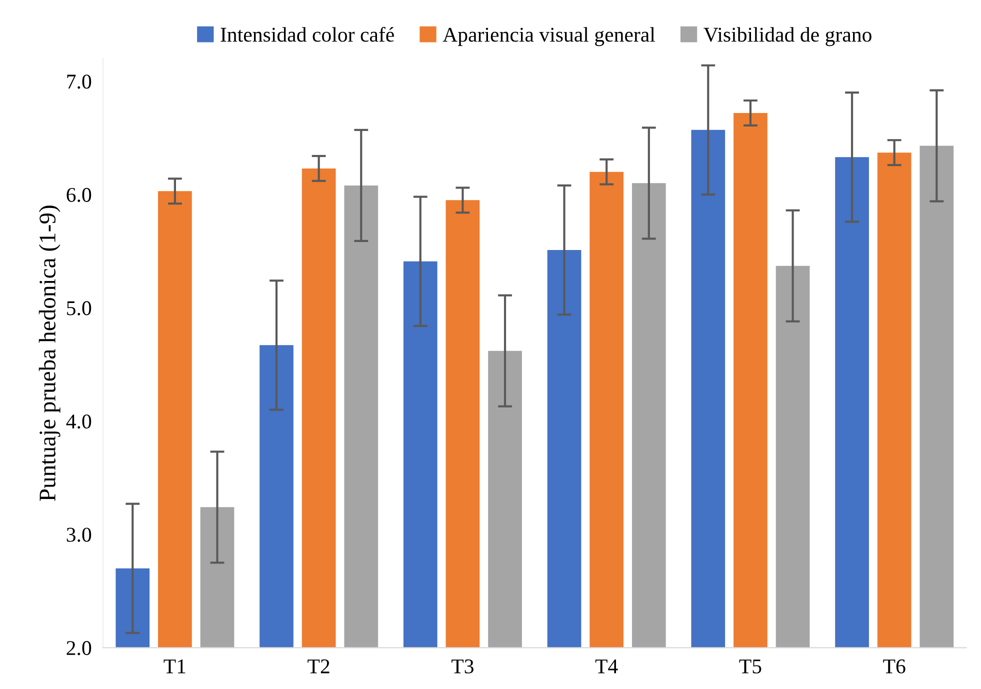 The image size is (981, 689). I want to click on x-tick-label: T3, so click(463, 666).